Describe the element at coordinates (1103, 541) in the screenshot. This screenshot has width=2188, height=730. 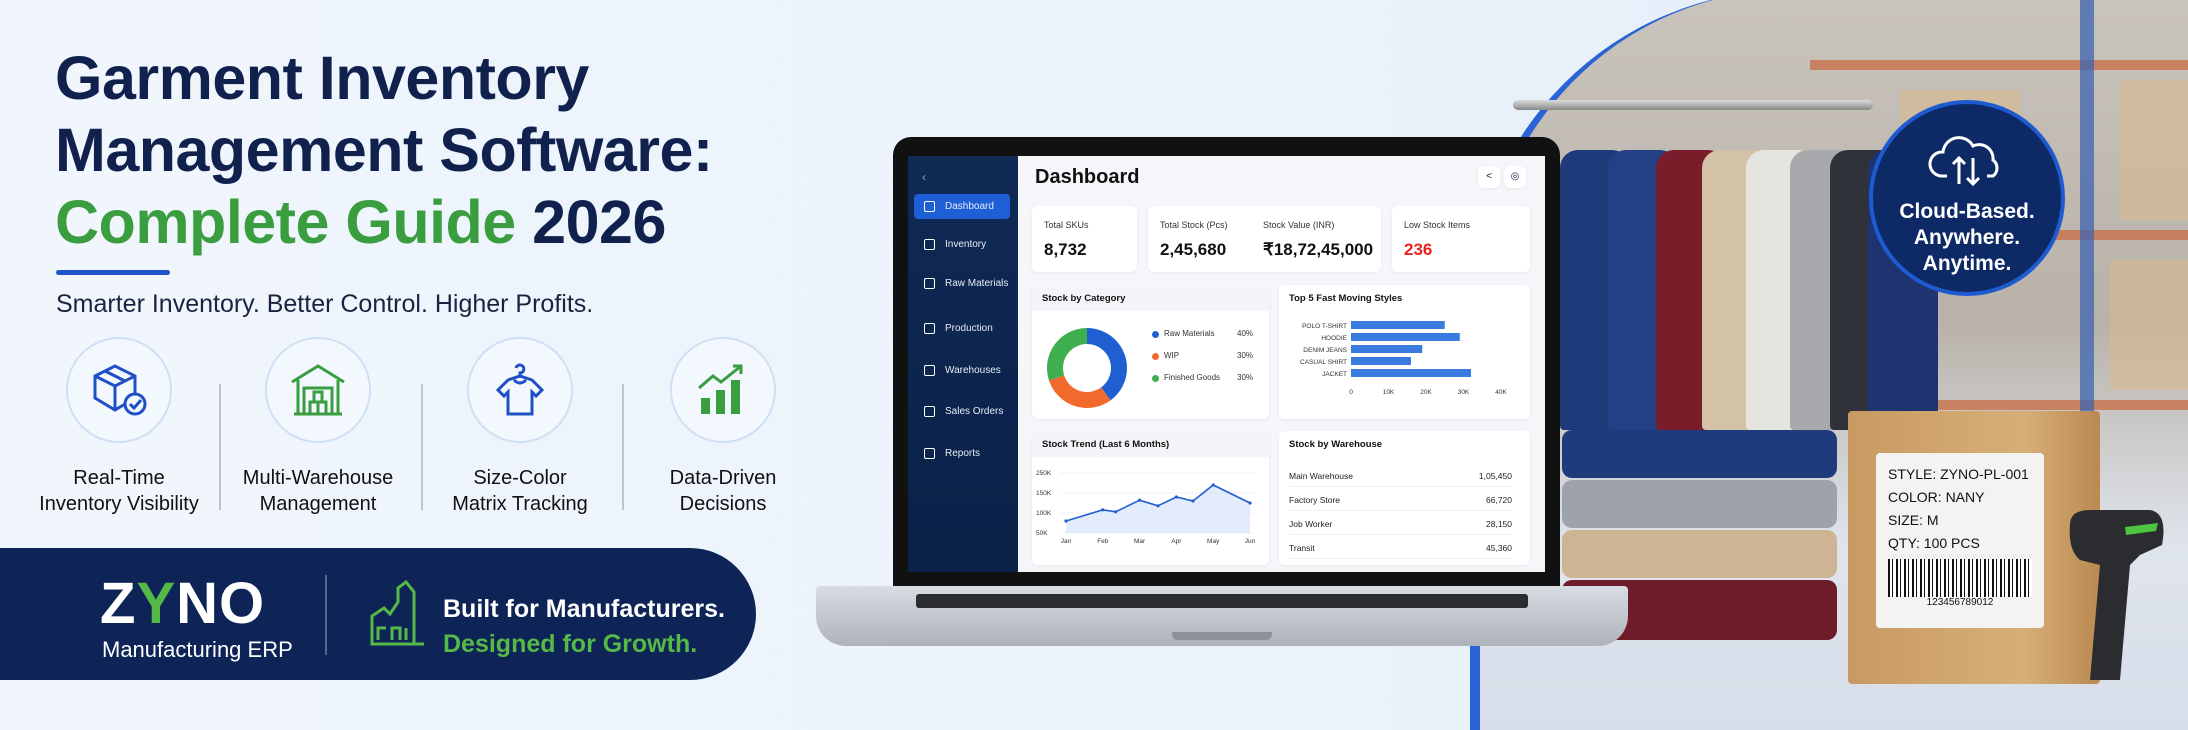
I see `x-tick: Feb` at that location.